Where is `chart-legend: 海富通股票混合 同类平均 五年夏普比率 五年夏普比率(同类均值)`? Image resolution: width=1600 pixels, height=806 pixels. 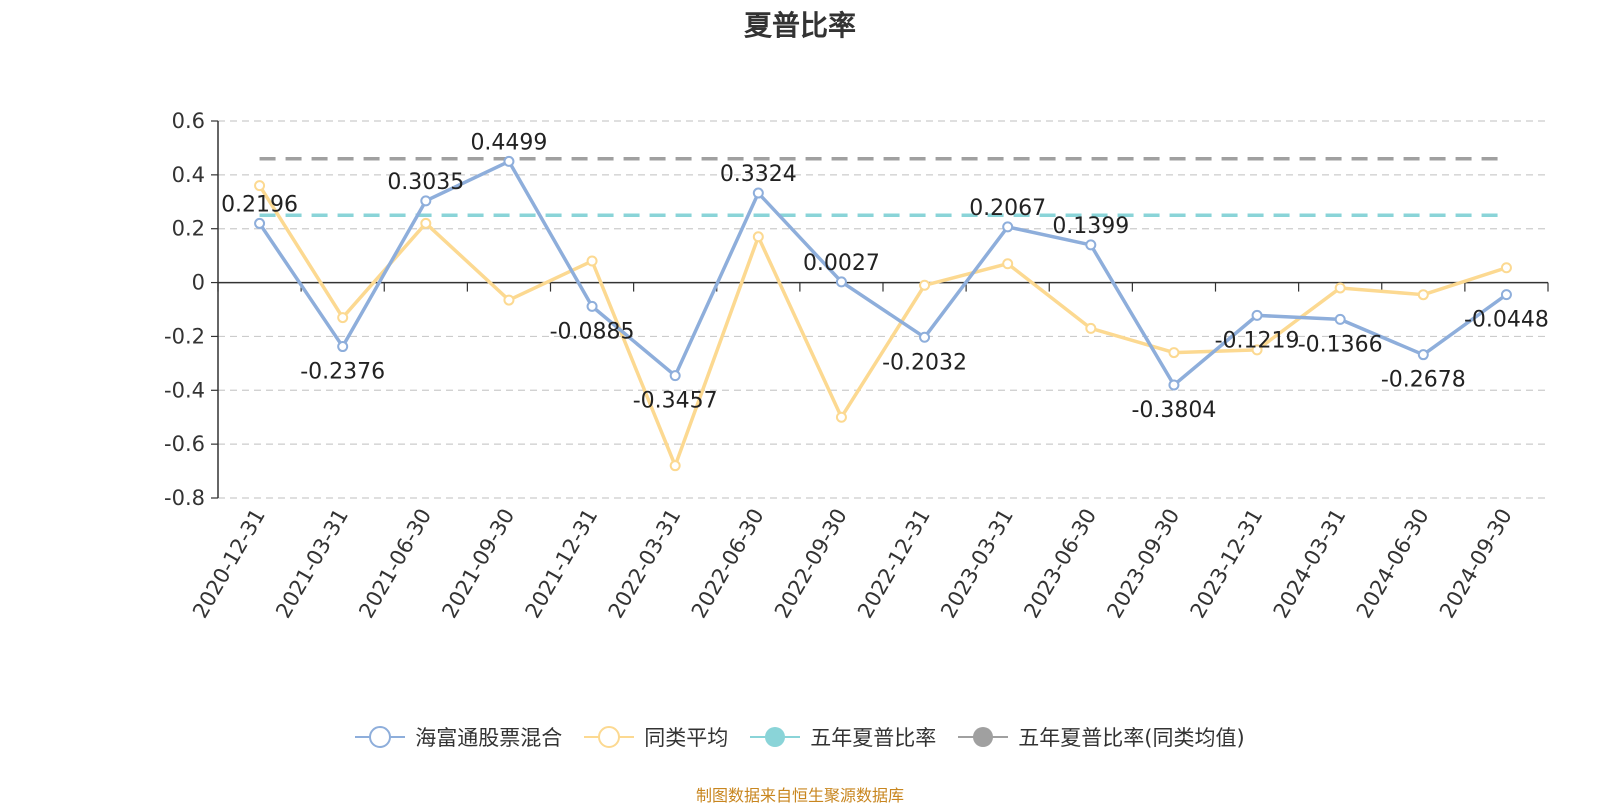
chart-legend: 海富通股票混合 同类平均 五年夏普比率 五年夏普比率(同类均值) is located at coordinates (800, 737).